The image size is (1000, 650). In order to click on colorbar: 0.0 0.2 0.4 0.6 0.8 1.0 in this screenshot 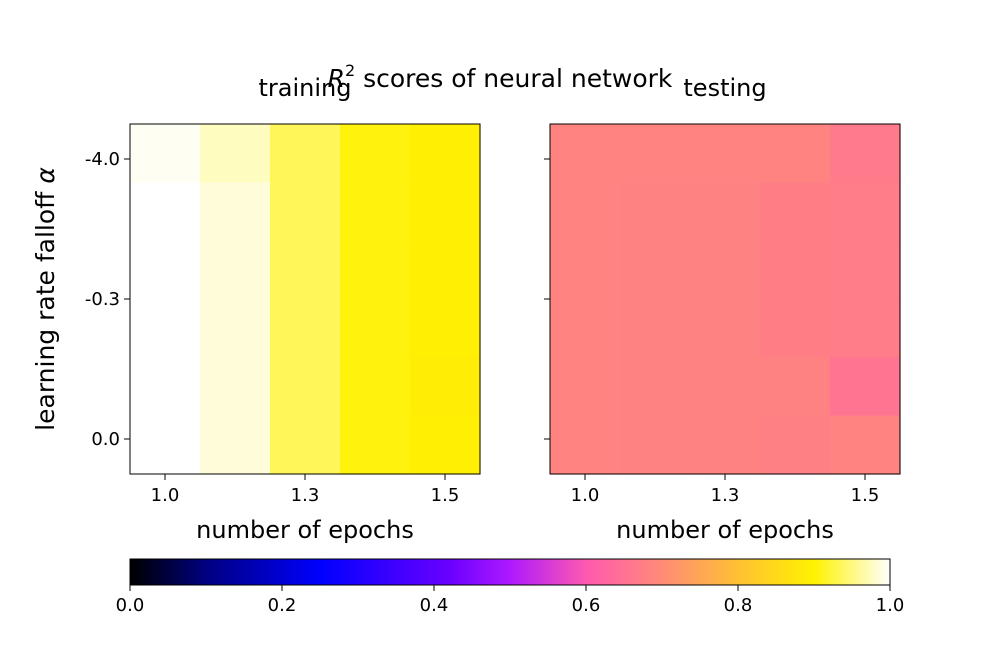, I will do `click(510, 587)`.